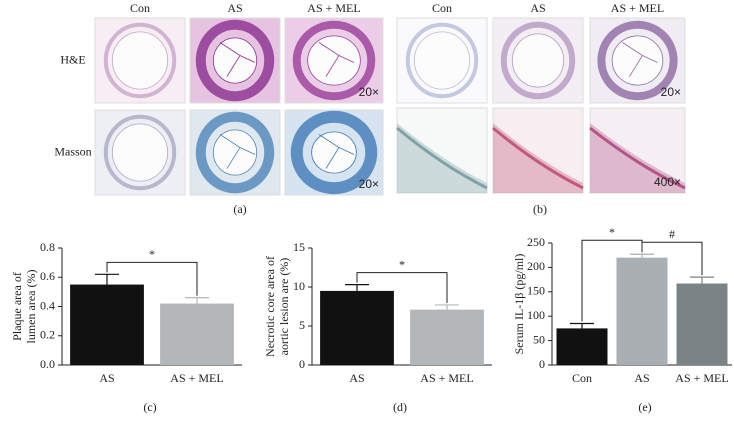 The width and height of the screenshot is (734, 429). I want to click on panel-label: (e), so click(644, 407).